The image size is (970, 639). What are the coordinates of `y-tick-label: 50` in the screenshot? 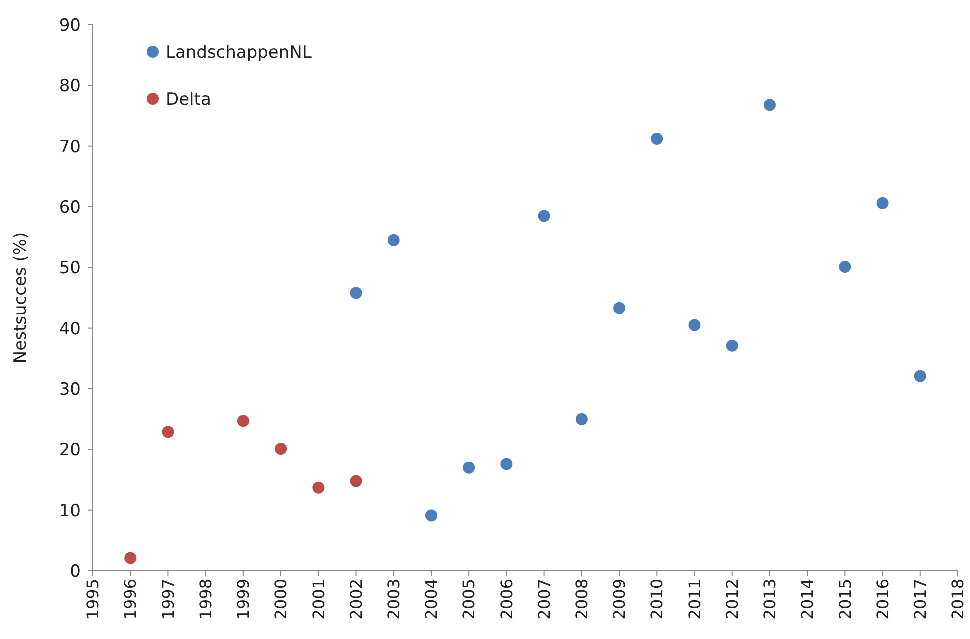 It's located at (70, 268).